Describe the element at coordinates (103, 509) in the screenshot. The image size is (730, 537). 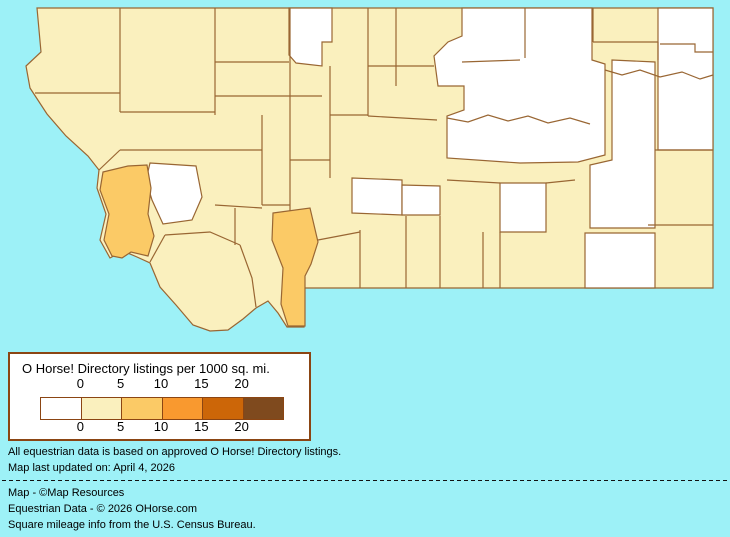
I see `data-copyright-credit: Equestrian Data - © 2026 OHorse.com` at that location.